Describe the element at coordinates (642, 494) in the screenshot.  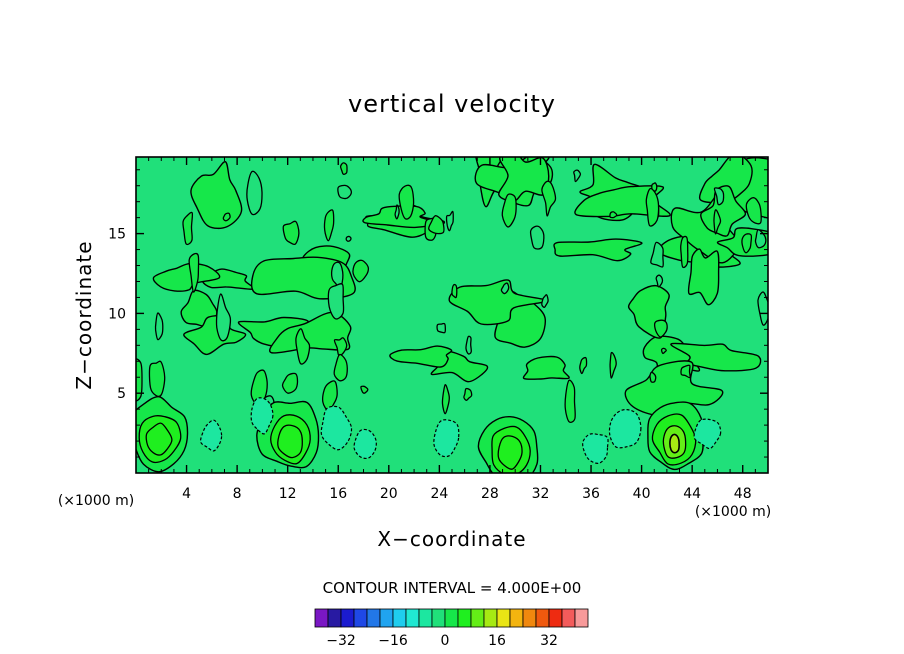
I see `x-tick-label: 40` at that location.